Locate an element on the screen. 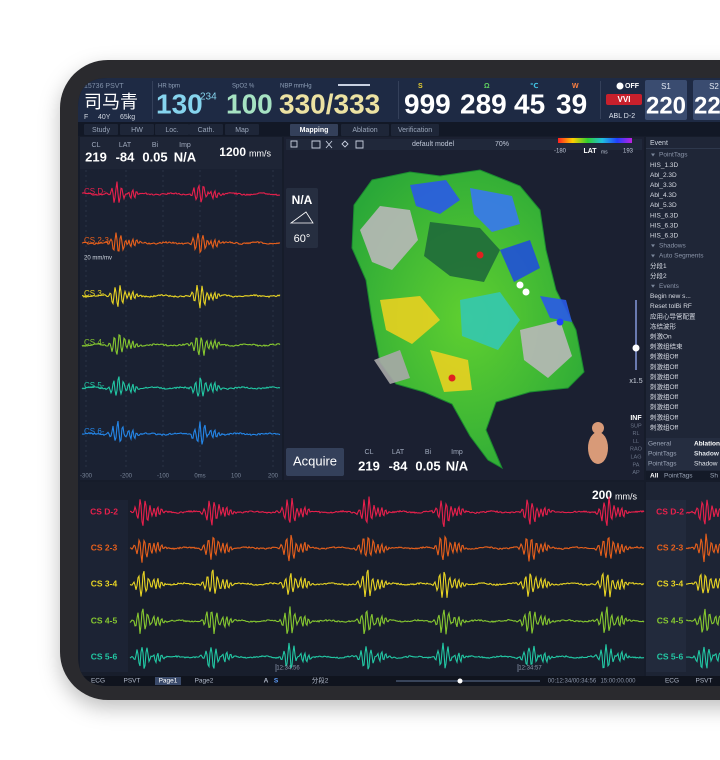  zoom-handle is located at coordinates (636, 348).